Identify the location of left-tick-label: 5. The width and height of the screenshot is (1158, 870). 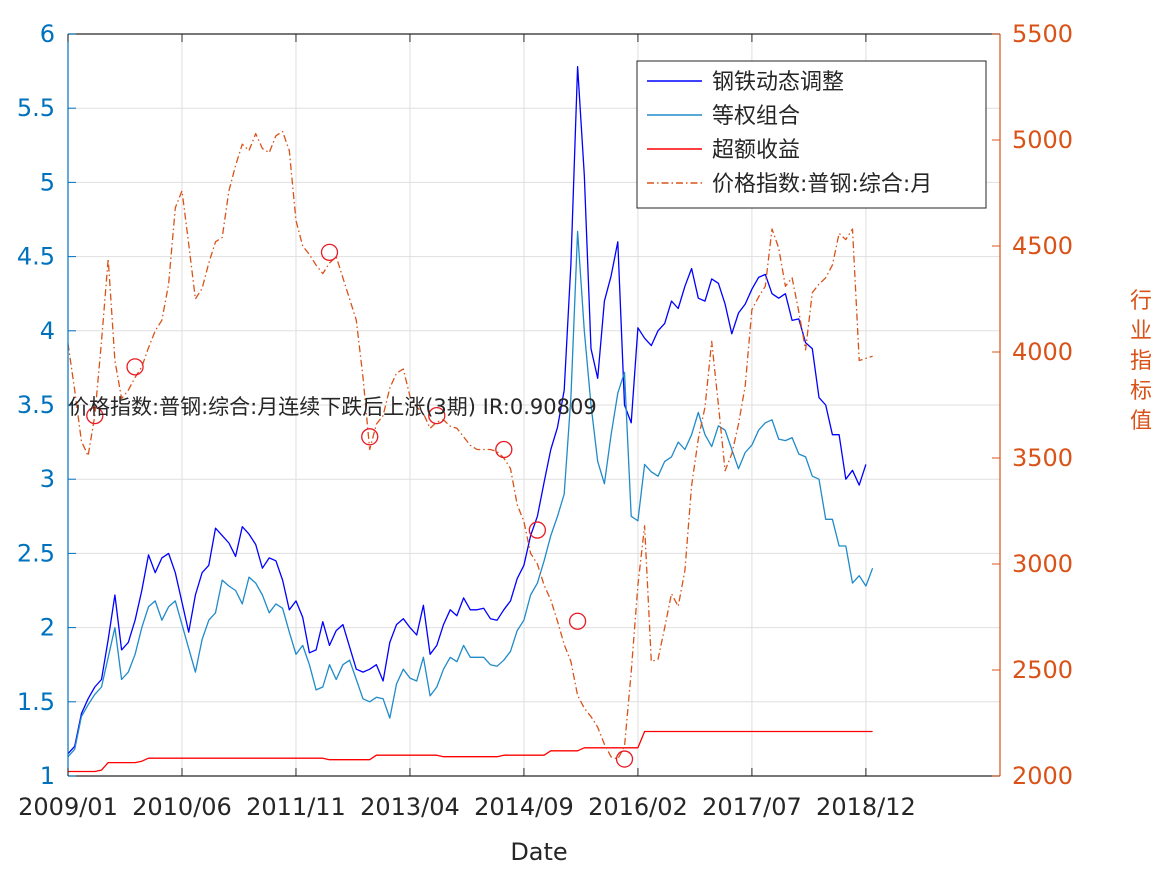
(47, 182).